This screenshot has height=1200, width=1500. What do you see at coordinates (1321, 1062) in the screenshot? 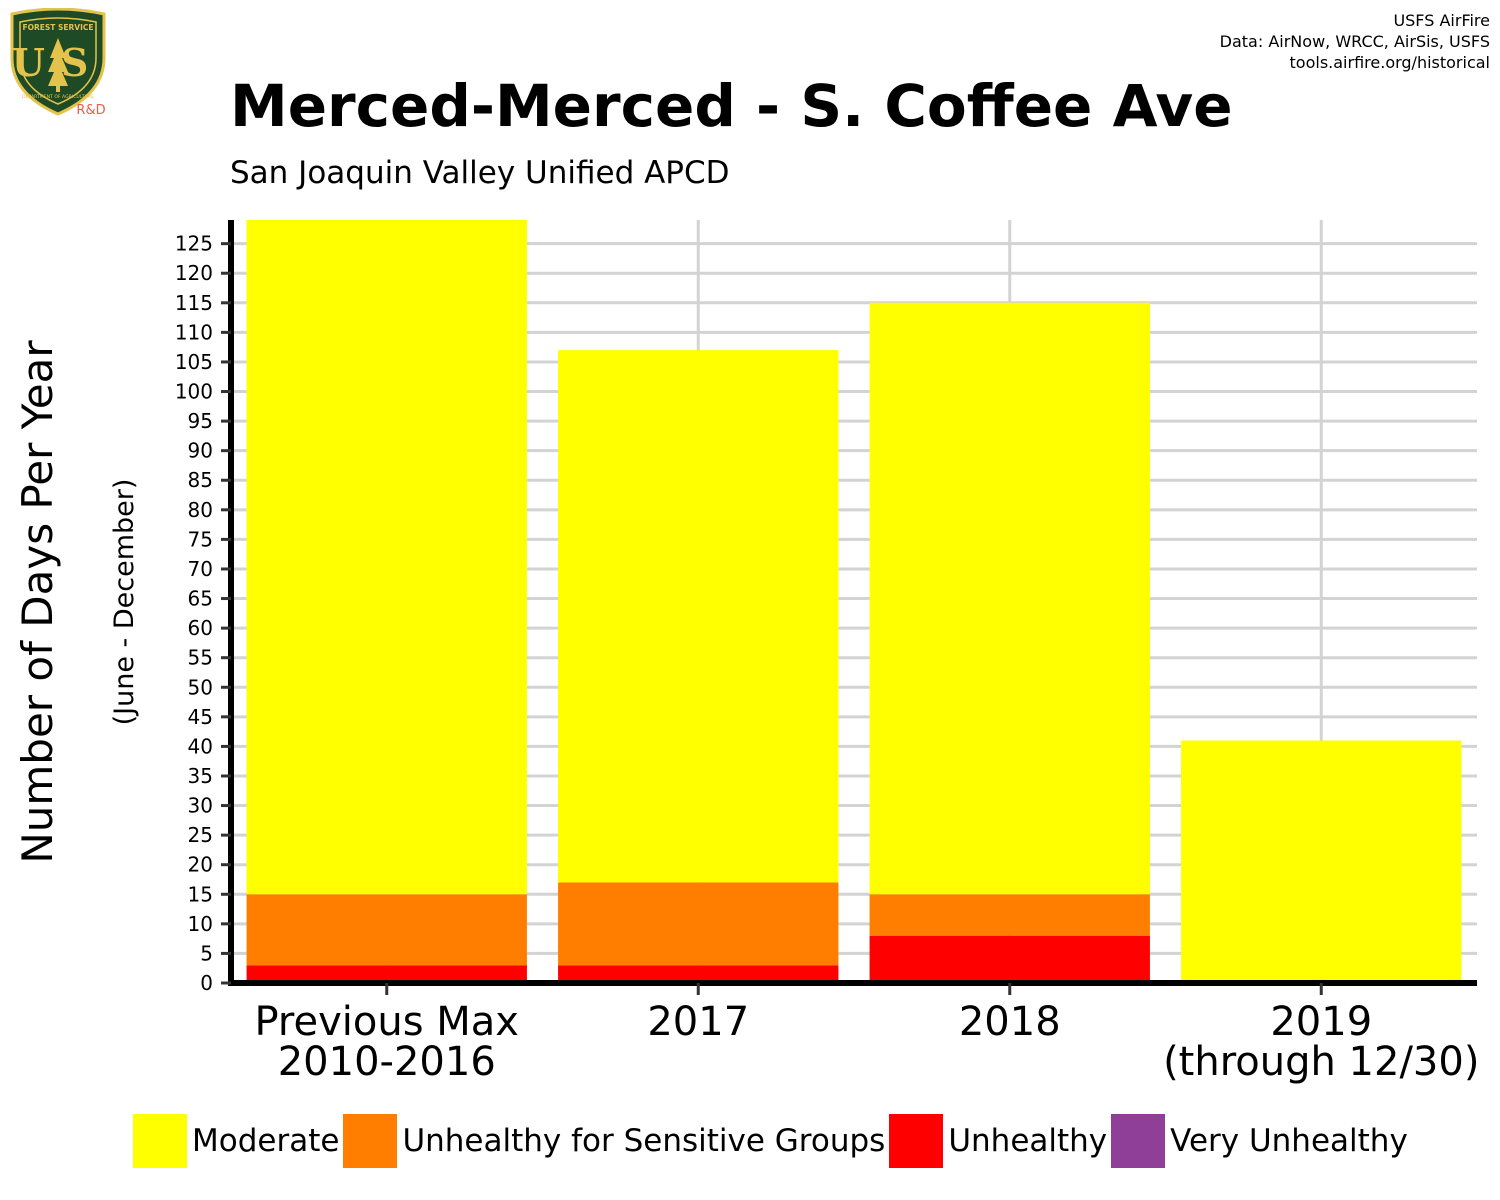
I see `x-tick-label-line: (through 12/30)` at bounding box center [1321, 1062].